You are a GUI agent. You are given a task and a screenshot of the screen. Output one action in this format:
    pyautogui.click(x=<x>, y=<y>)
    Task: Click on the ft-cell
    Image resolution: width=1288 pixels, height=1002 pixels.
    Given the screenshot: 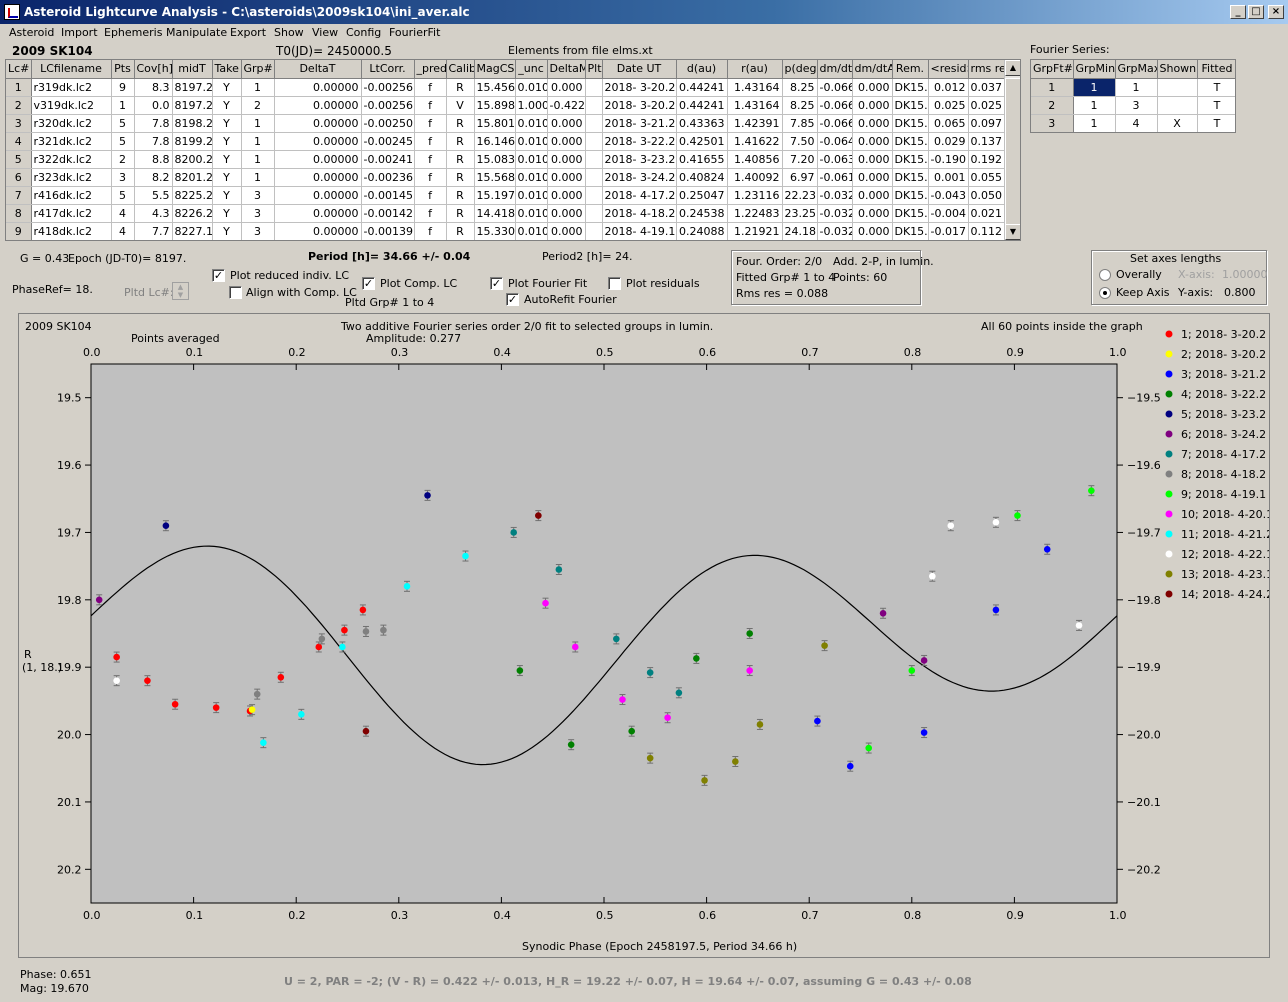 What is the action you would take?
    pyautogui.click(x=1177, y=87)
    